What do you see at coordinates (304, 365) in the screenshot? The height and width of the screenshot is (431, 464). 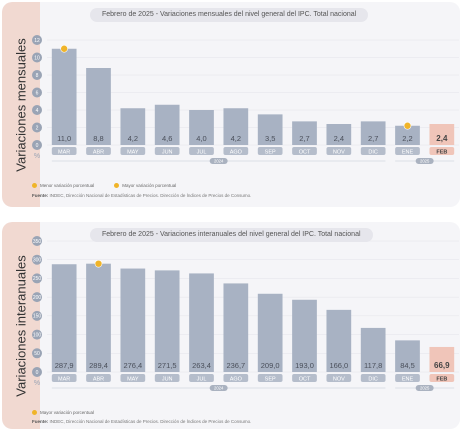 I see `data-label: 193,0` at bounding box center [304, 365].